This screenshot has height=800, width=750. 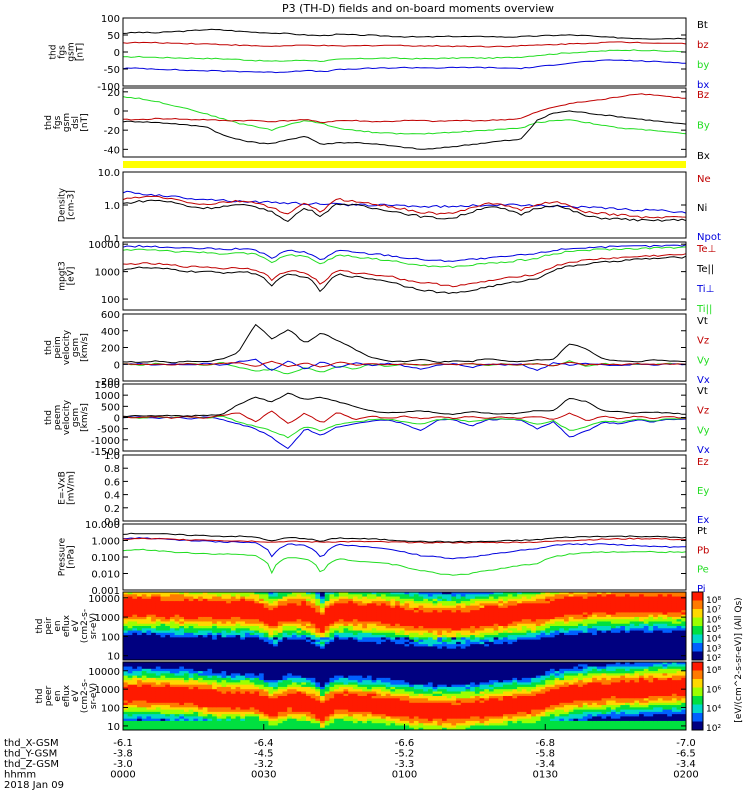 What do you see at coordinates (709, 237) in the screenshot?
I see `legend-entry: Npot` at bounding box center [709, 237].